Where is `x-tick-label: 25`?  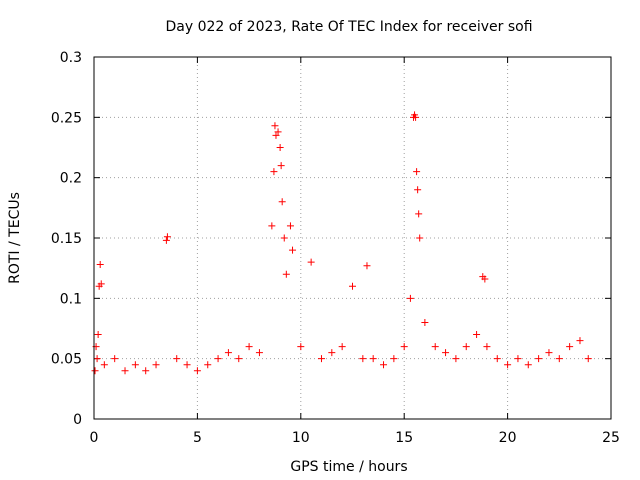
x-tick-label: 25 is located at coordinates (611, 438).